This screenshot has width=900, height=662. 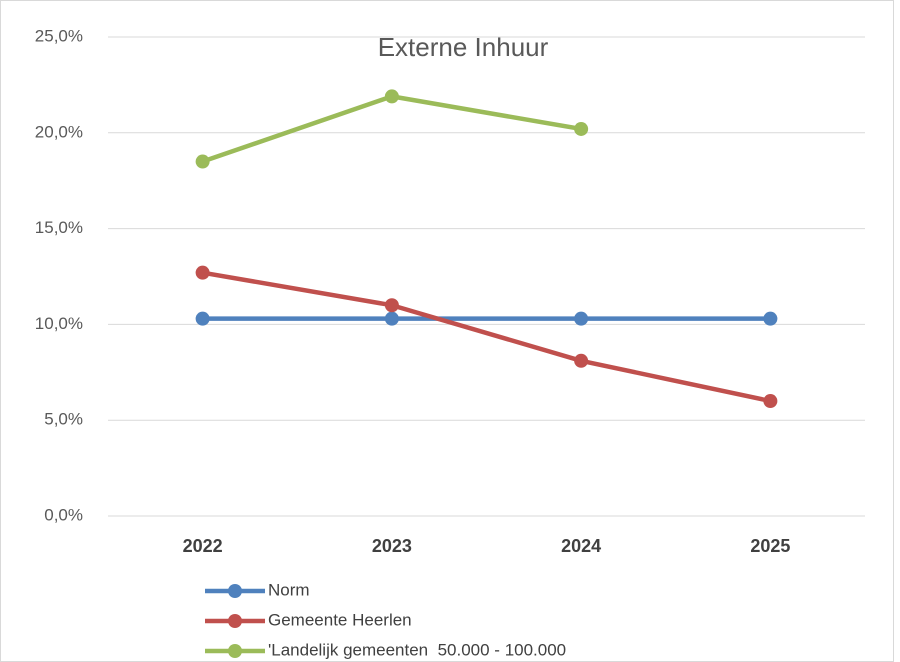 I want to click on series-line, so click(x=486, y=337).